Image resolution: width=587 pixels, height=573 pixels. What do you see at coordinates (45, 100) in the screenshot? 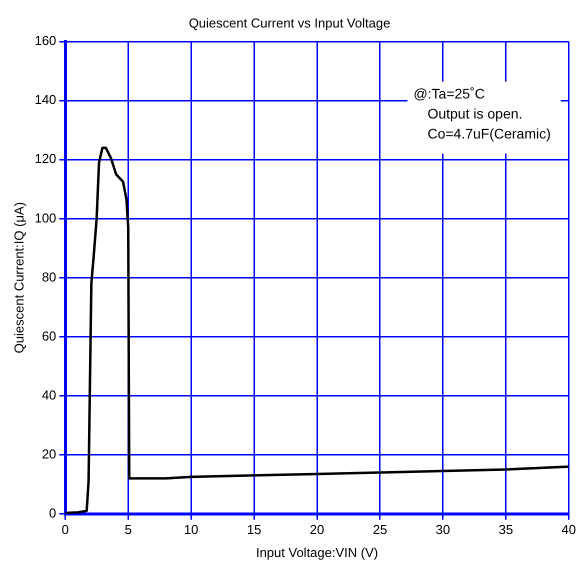
I see `y-tick-label: 140` at bounding box center [45, 100].